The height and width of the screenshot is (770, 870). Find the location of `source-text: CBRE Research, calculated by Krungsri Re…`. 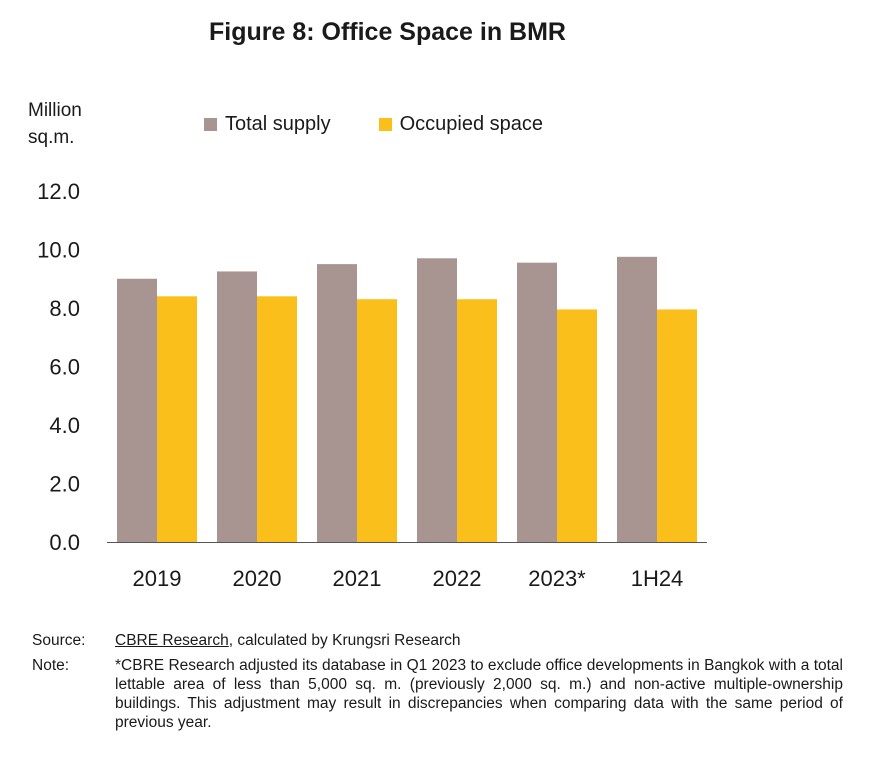

source-text: CBRE Research, calculated by Krungsri Re… is located at coordinates (479, 640).